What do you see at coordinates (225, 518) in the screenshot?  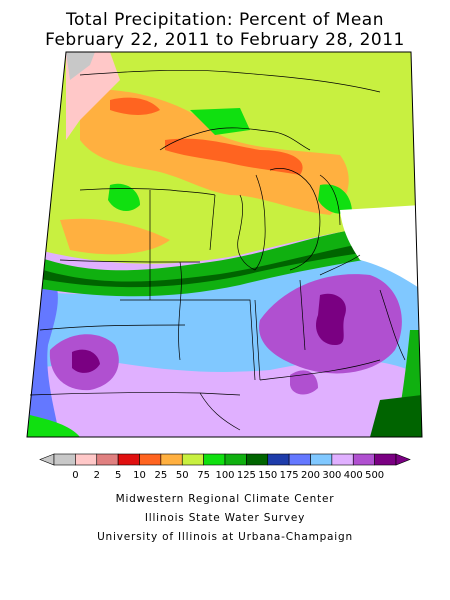 I see `credit-line-2: Illinois State Water Survey` at bounding box center [225, 518].